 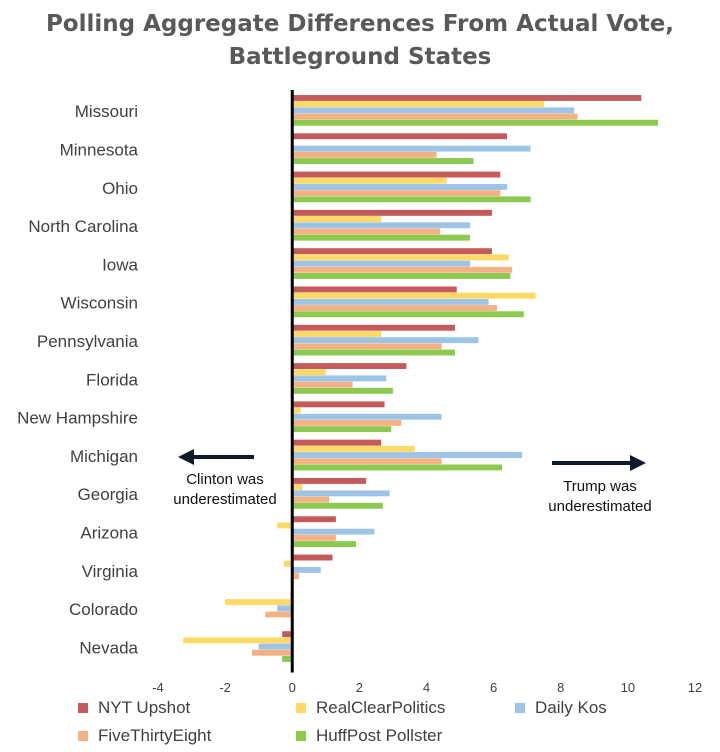 I want to click on legend-item-nyt-upshot: NYT Upshot, so click(x=134, y=708).